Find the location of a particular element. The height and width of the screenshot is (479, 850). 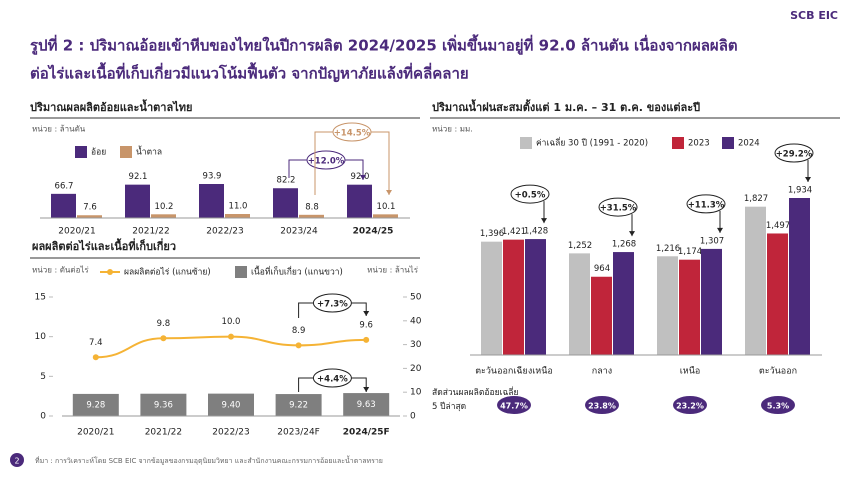

y-tick-label: 0 is located at coordinates (43, 417).